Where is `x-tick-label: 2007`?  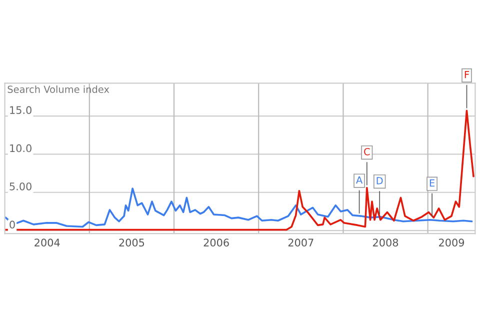
x-tick-label: 2007 is located at coordinates (301, 242).